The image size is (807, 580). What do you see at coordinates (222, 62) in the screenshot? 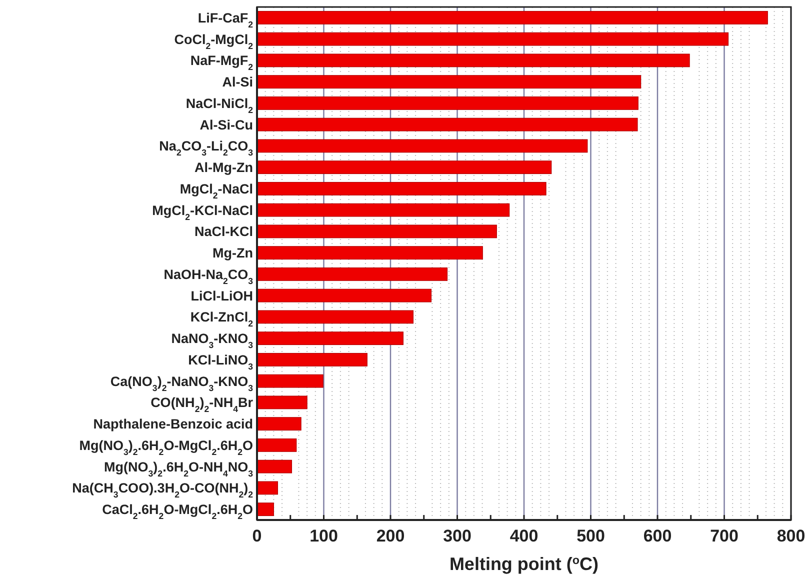
I see `y-tick-label: NaF-MgF$_{2}$` at bounding box center [222, 62].